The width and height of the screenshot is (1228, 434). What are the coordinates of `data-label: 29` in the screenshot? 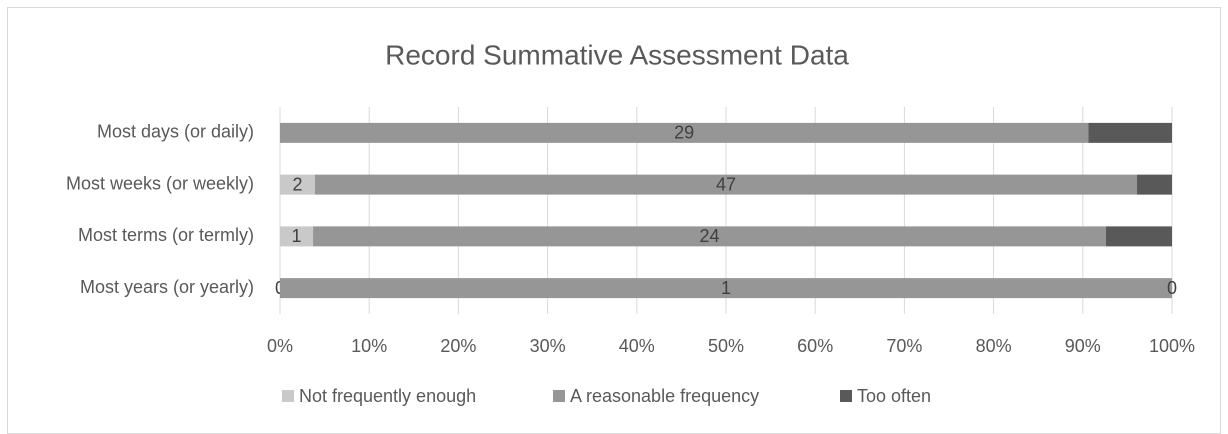 It's located at (684, 133).